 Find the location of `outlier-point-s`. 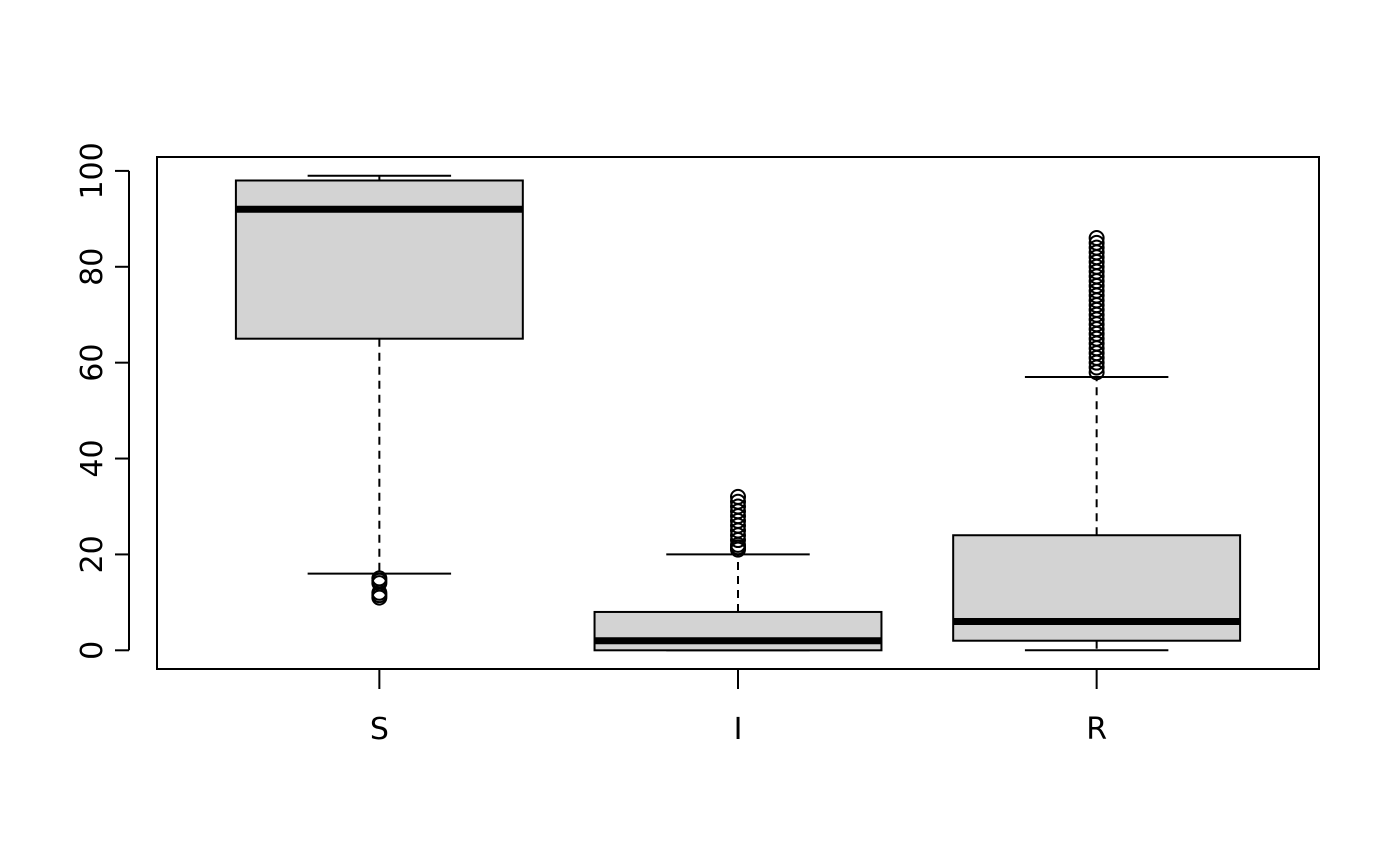

outlier-point-s is located at coordinates (379, 578).